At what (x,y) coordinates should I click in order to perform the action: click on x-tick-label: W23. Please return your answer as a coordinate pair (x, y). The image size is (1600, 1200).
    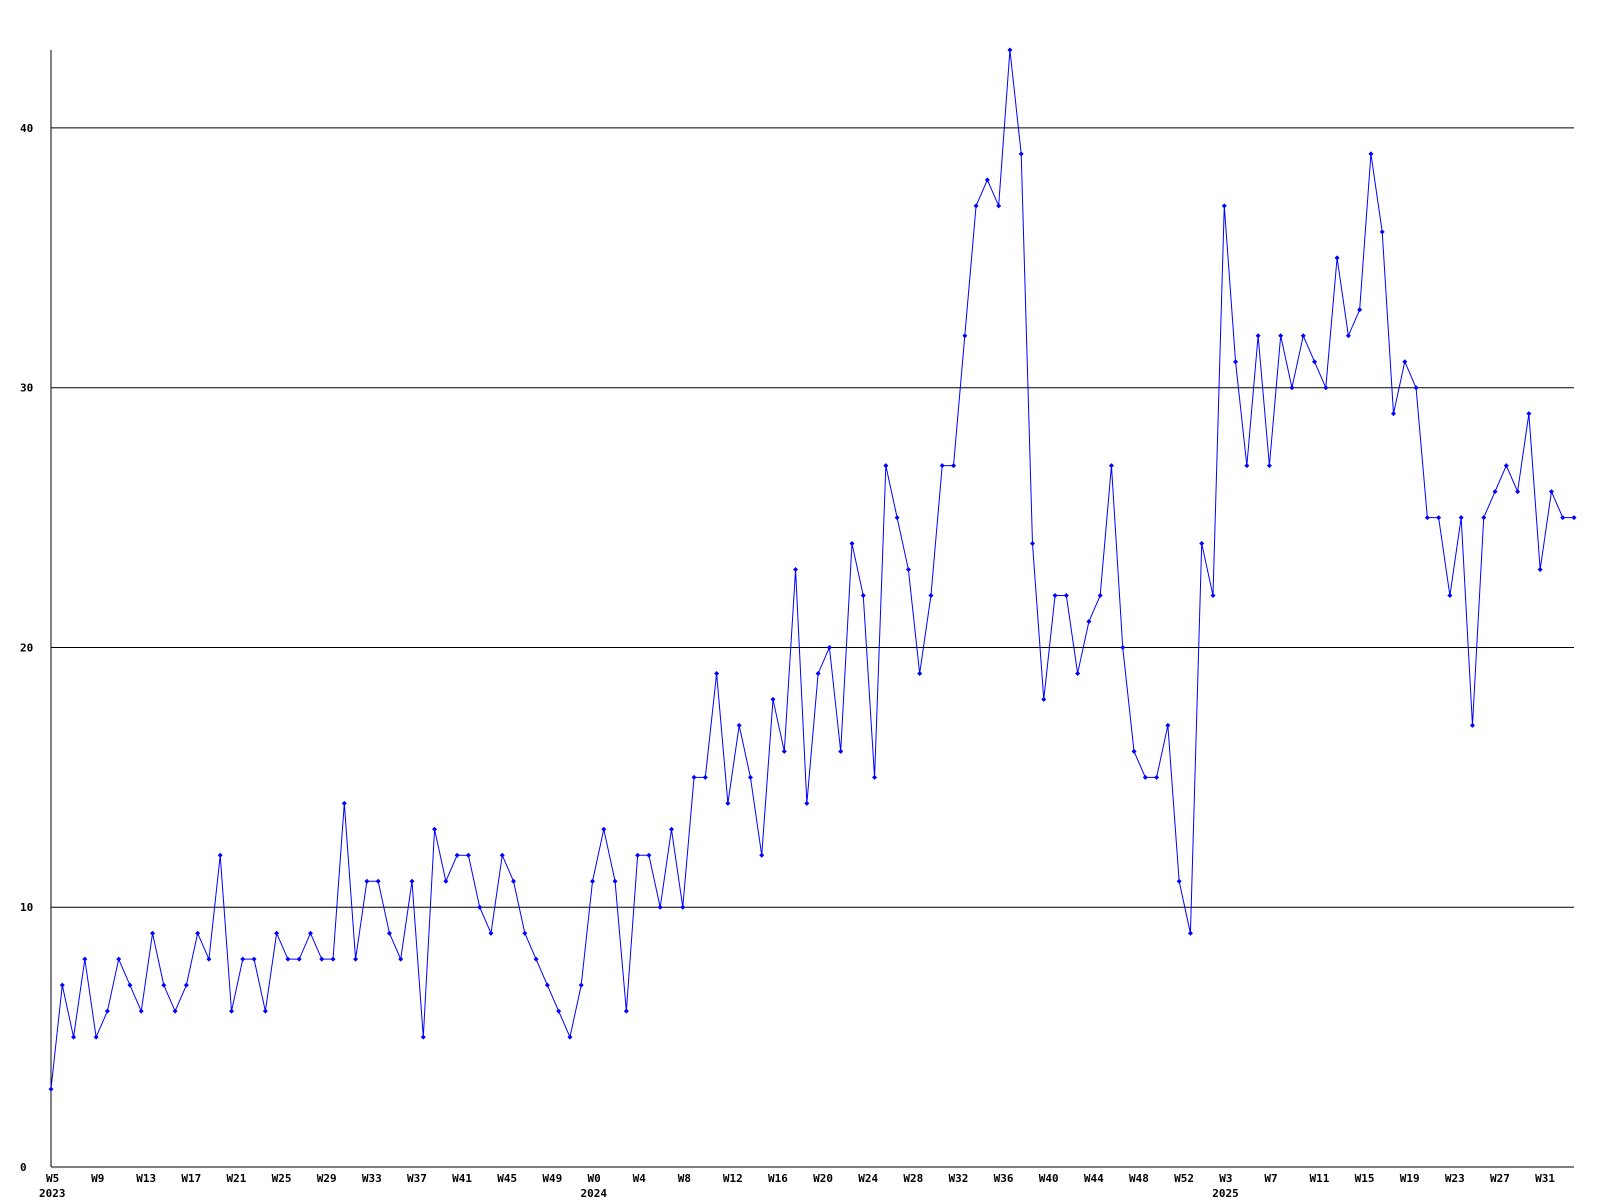
    Looking at the image, I should click on (1455, 1178).